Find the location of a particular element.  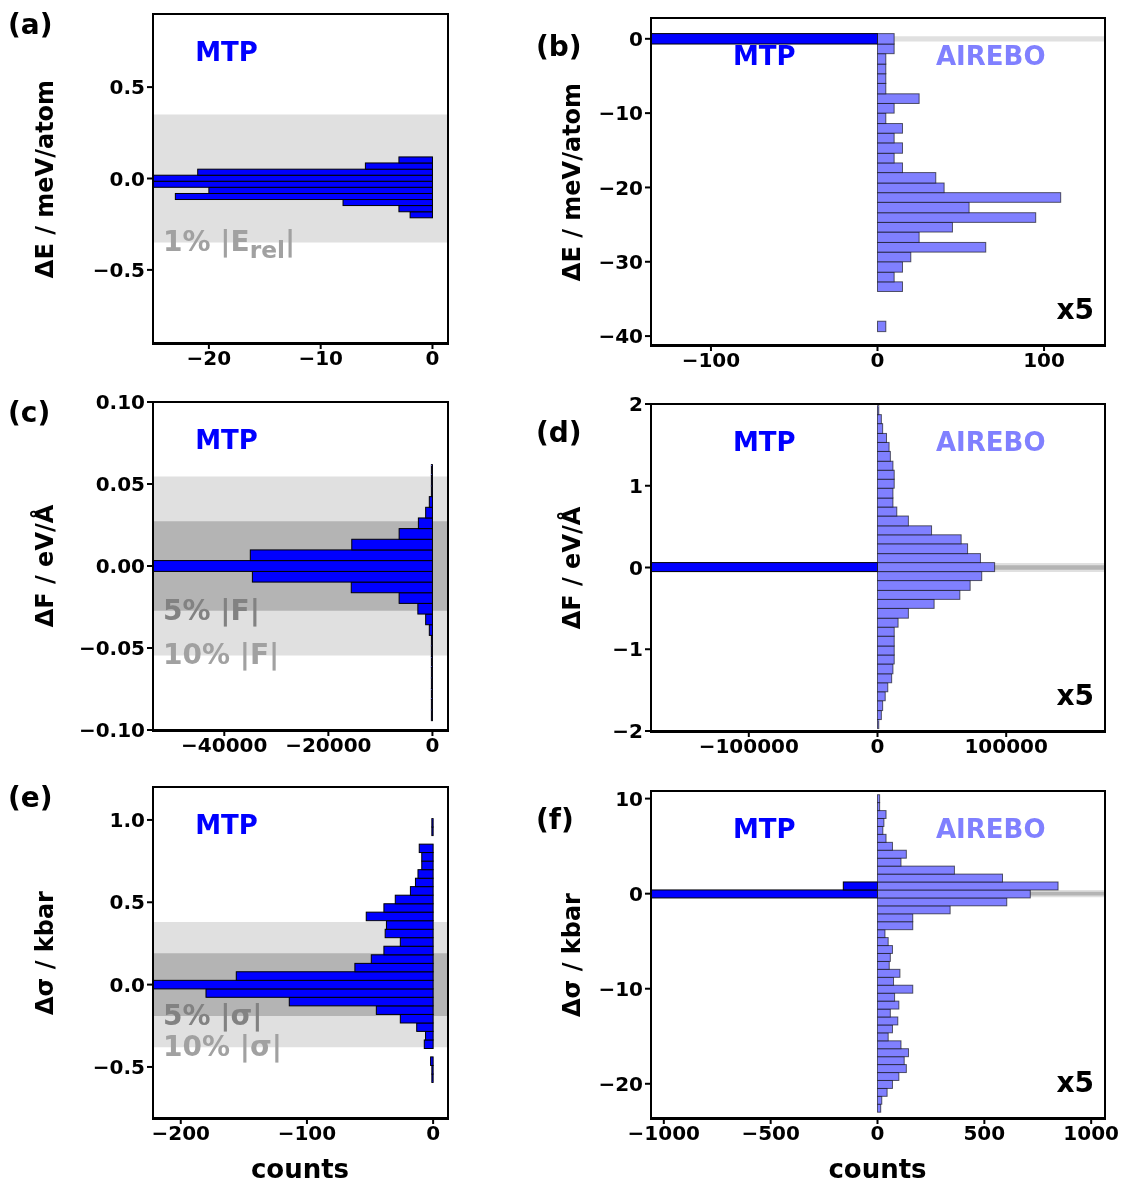

chart-title: (a) is located at coordinates (30, 24).